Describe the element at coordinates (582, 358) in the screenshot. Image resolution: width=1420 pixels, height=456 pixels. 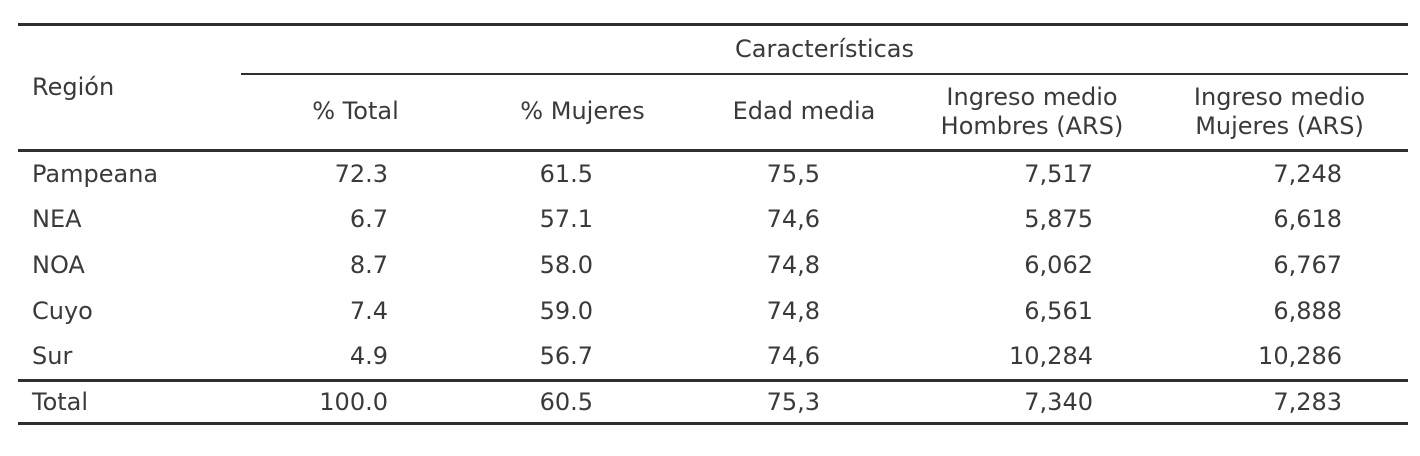
I see `value-cell: 56.7` at that location.